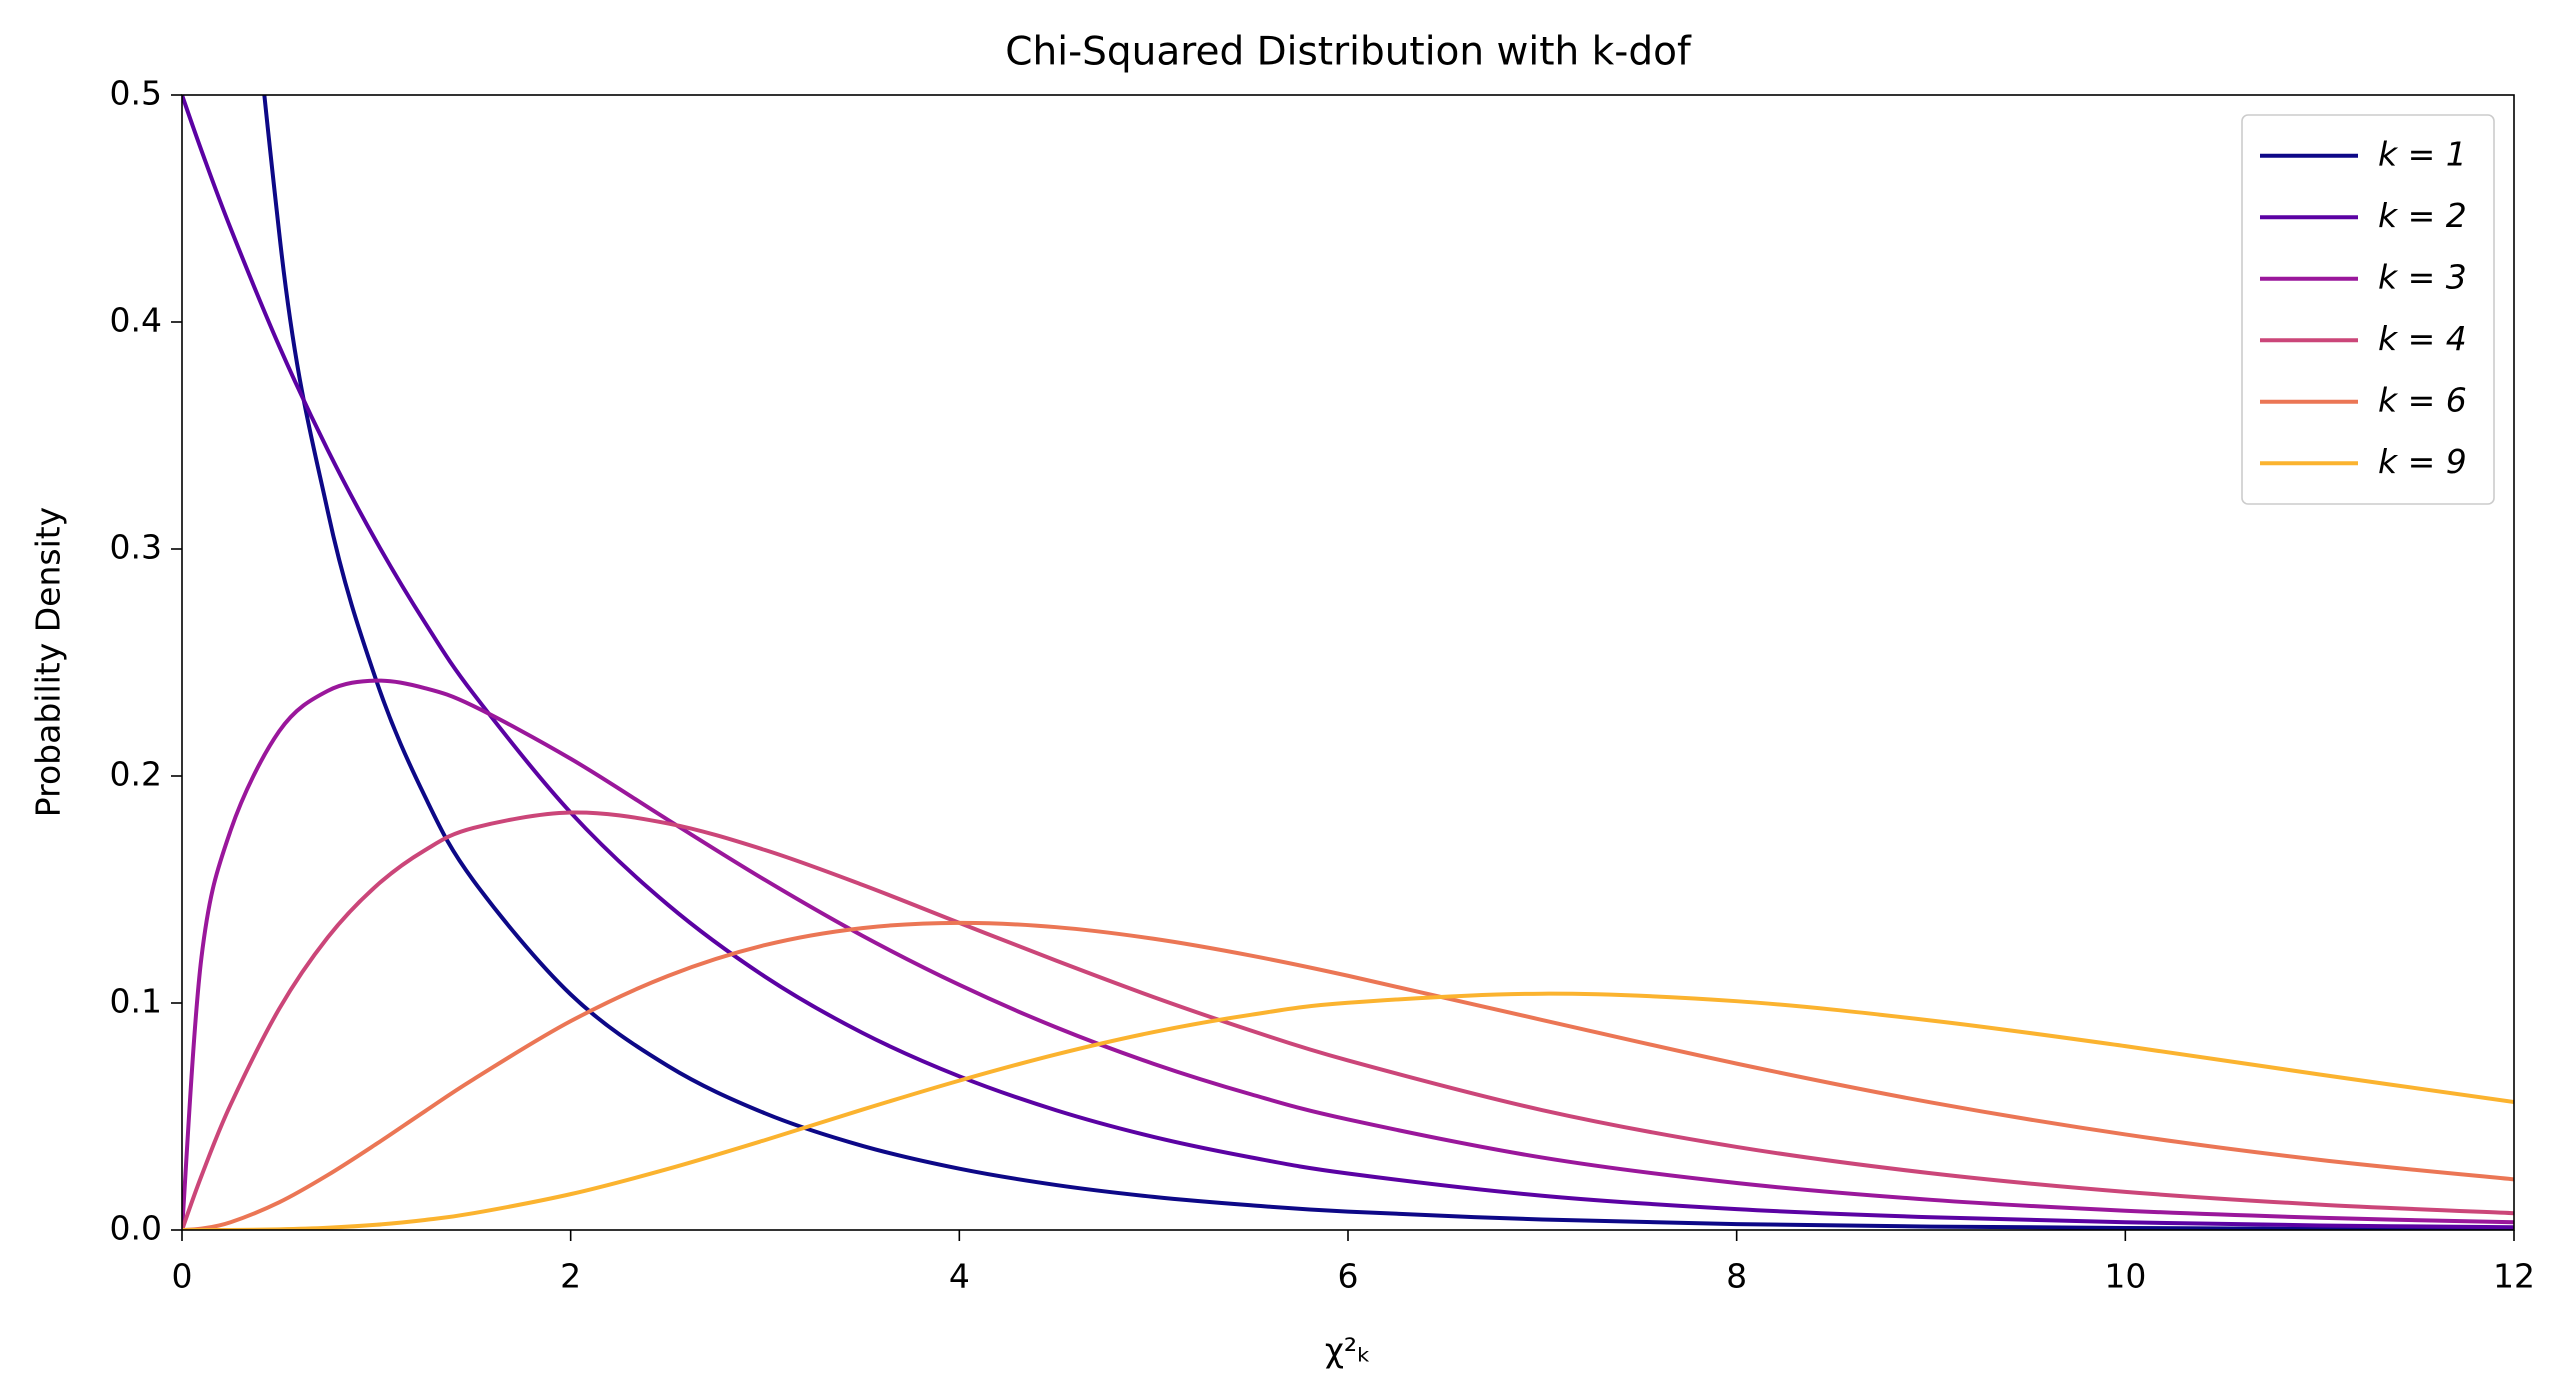  Describe the element at coordinates (136, 1228) in the screenshot. I see `y-tick-label: 0.0` at that location.